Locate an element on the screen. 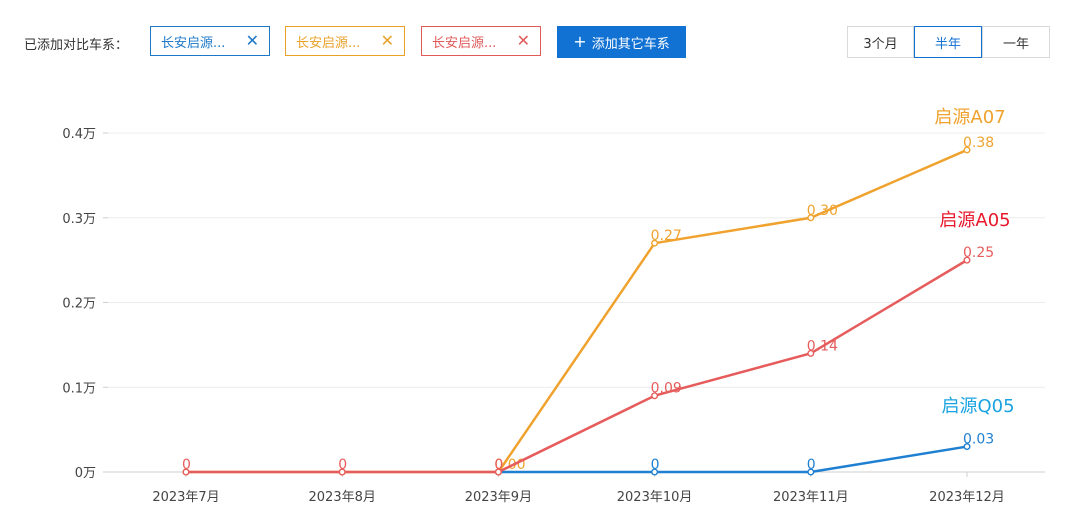  range-one-year: 一年 is located at coordinates (1016, 42).